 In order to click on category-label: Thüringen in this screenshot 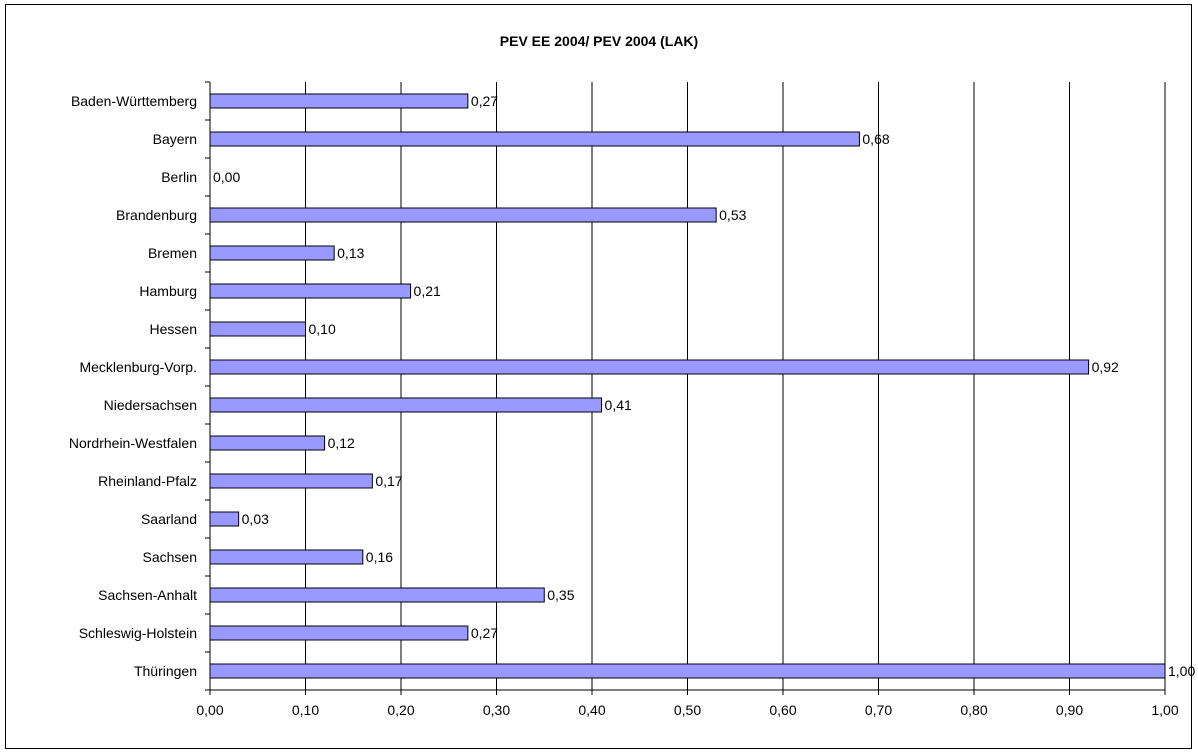, I will do `click(165, 671)`.